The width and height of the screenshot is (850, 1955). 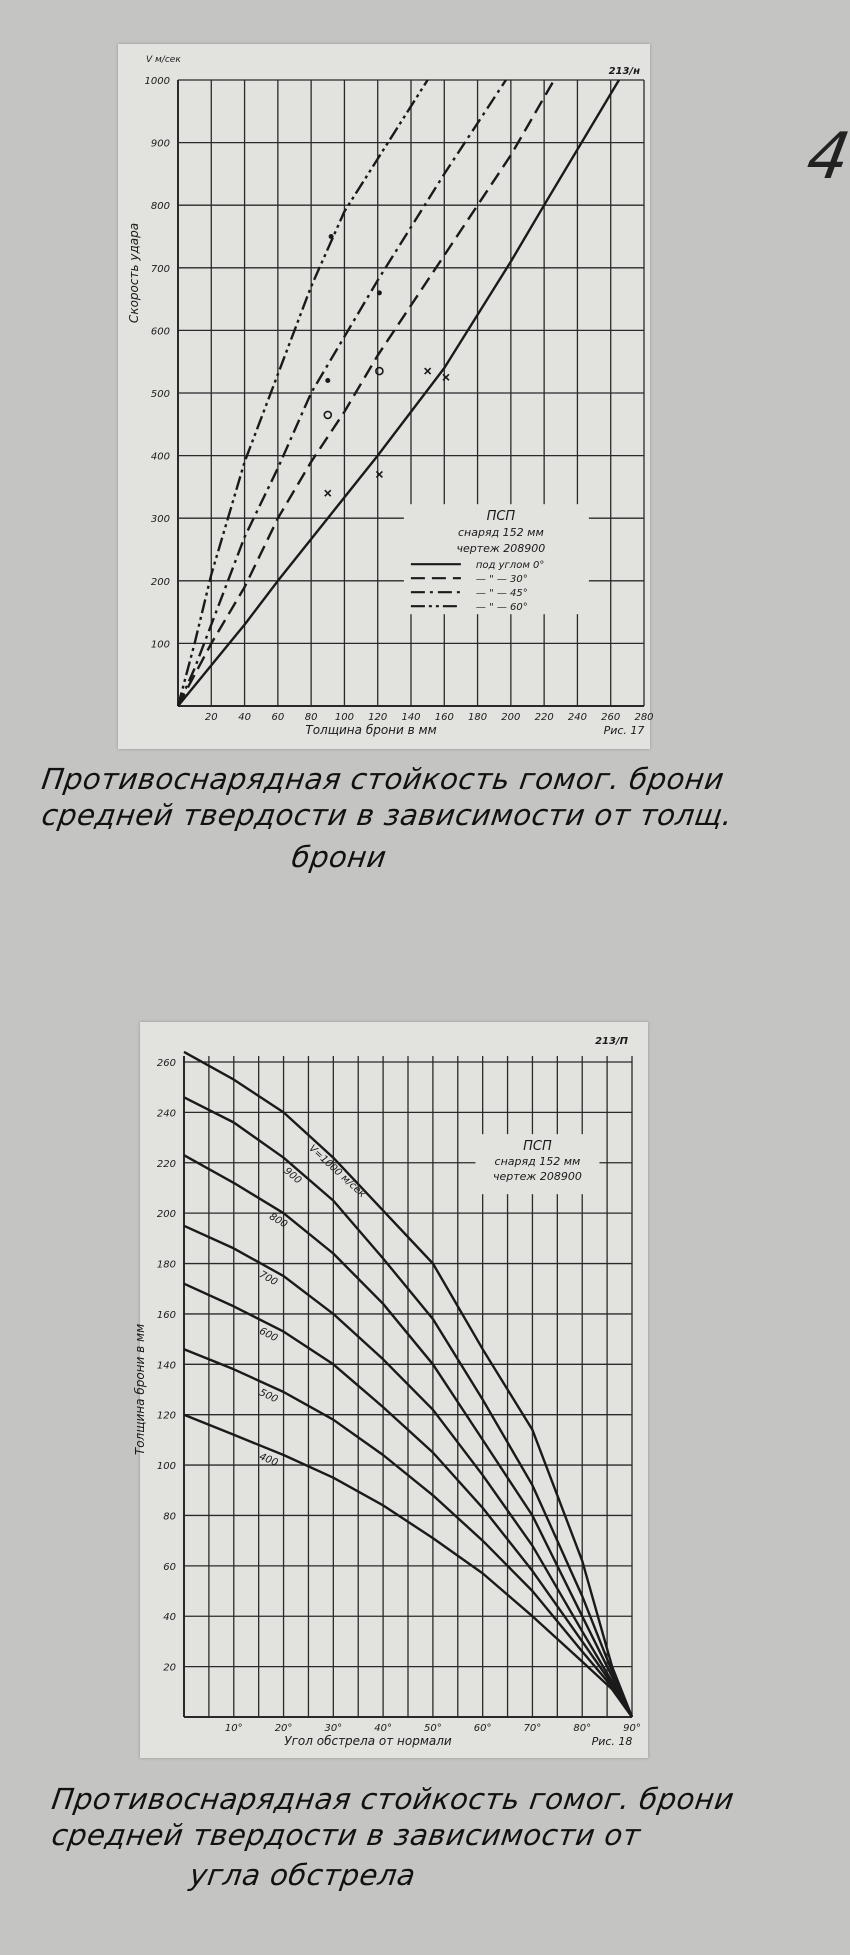 What do you see at coordinates (169, 1567) in the screenshot?
I see `y-tick-label: 60` at bounding box center [169, 1567].